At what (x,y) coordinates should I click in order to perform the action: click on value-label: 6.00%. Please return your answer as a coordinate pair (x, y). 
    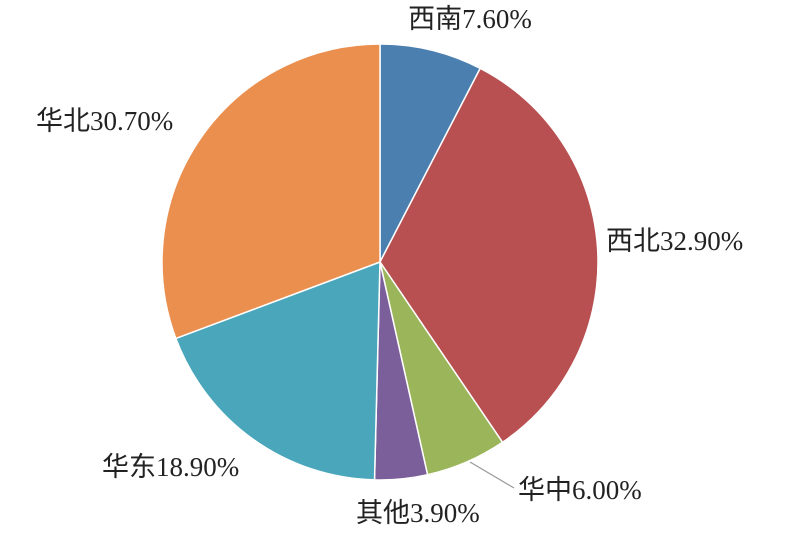
    Looking at the image, I should click on (607, 490).